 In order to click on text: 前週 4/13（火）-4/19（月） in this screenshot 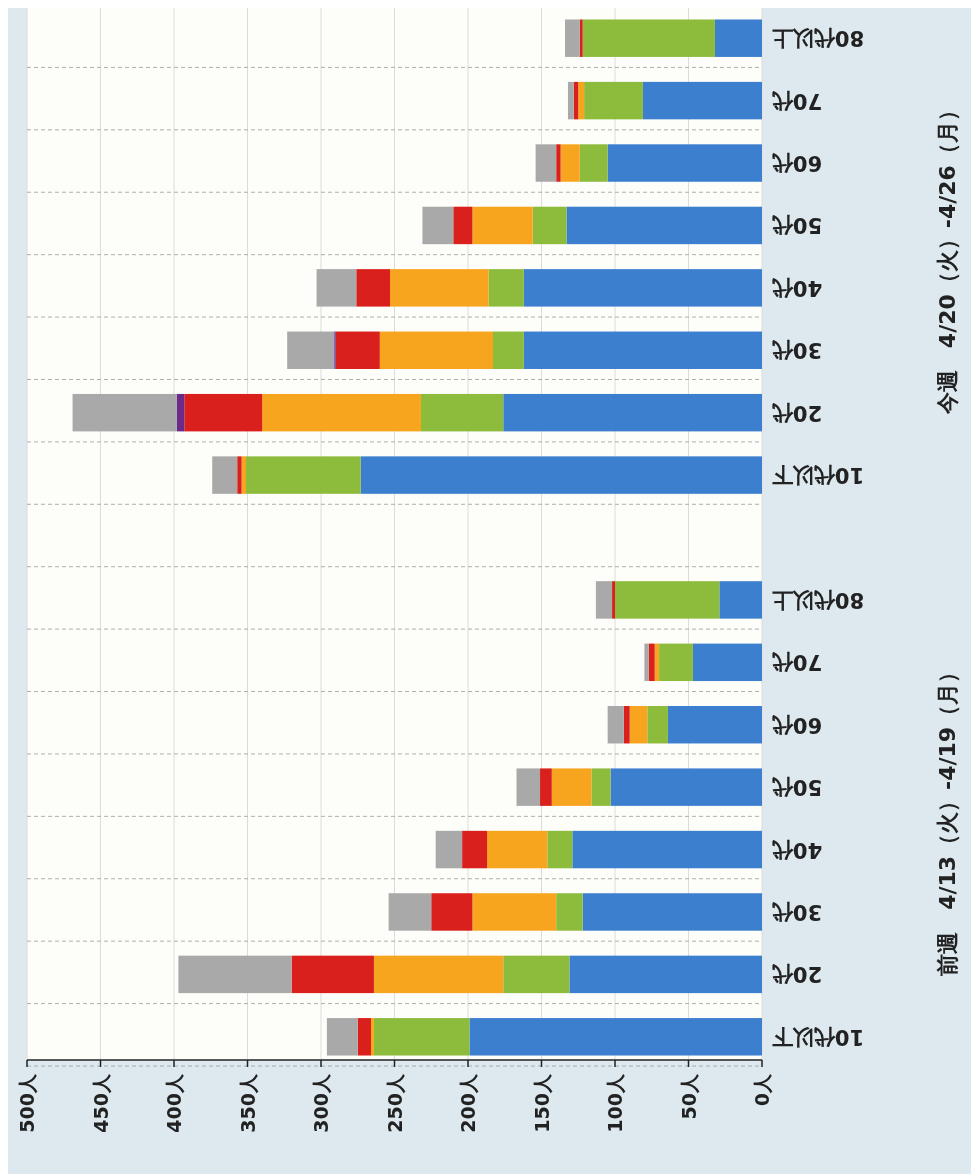, I will do `click(947, 818)`.